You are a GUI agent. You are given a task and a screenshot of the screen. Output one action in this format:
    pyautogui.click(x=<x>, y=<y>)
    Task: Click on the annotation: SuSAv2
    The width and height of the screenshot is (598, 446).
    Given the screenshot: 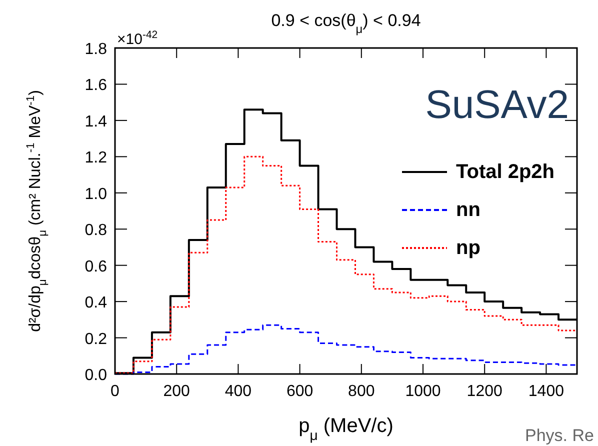 What is the action you would take?
    pyautogui.click(x=497, y=105)
    